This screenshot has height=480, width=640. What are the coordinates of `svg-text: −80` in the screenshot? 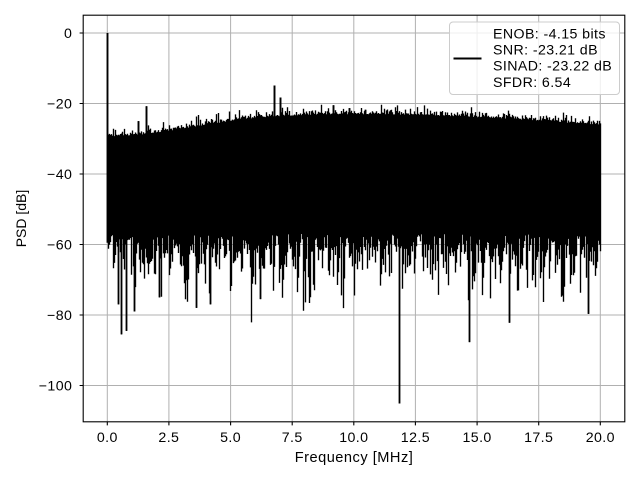 It's located at (59, 316).